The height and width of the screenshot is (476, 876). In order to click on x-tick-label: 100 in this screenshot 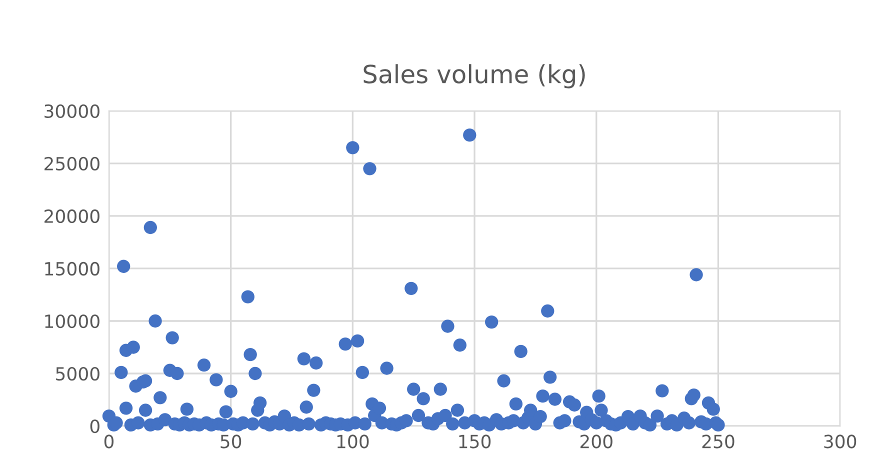, I will do `click(353, 441)`.